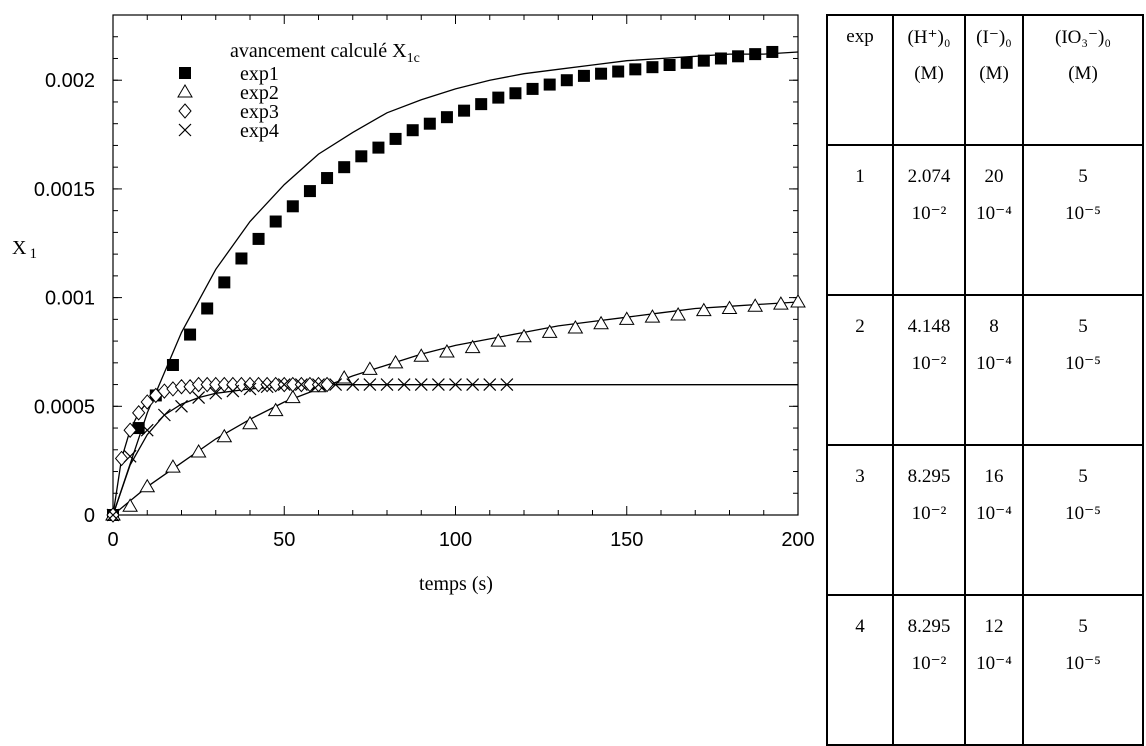  What do you see at coordinates (860, 670) in the screenshot?
I see `cell-exp: 4` at bounding box center [860, 670].